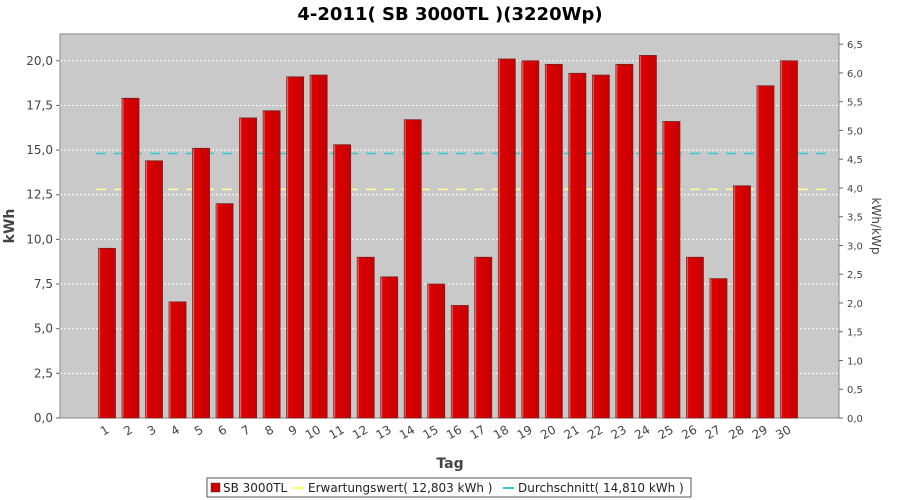 The width and height of the screenshot is (900, 500). Describe the element at coordinates (400, 488) in the screenshot. I see `legend-label-expected: Erwartungswert( 12,803 kWh )` at that location.